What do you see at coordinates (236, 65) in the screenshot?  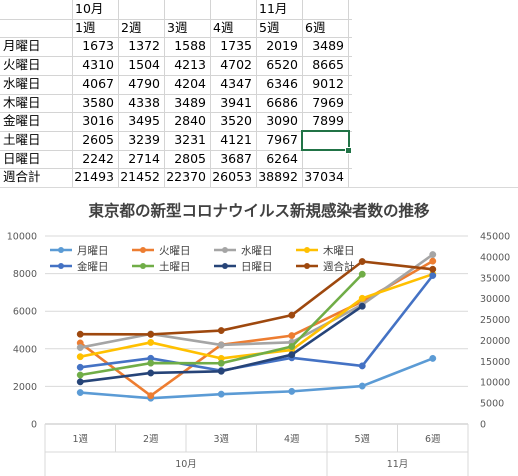 I see `data-cell: 4702` at bounding box center [236, 65].